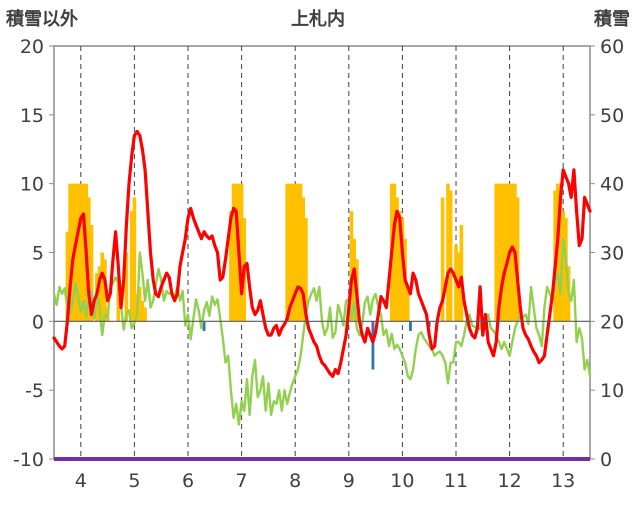  What do you see at coordinates (612, 116) in the screenshot?
I see `y-right-tick-label: 50` at bounding box center [612, 116].